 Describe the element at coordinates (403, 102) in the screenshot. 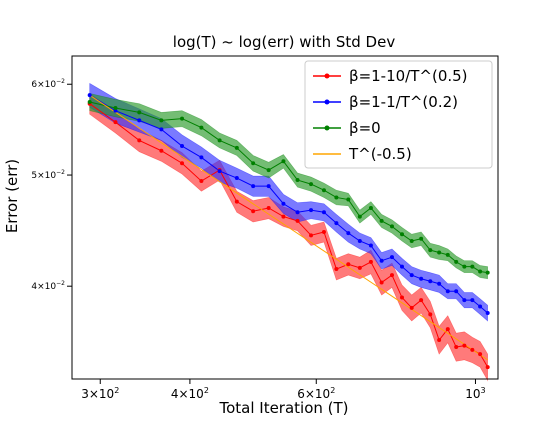

I see `legend-label: β=1-1/T^(0.2)` at that location.